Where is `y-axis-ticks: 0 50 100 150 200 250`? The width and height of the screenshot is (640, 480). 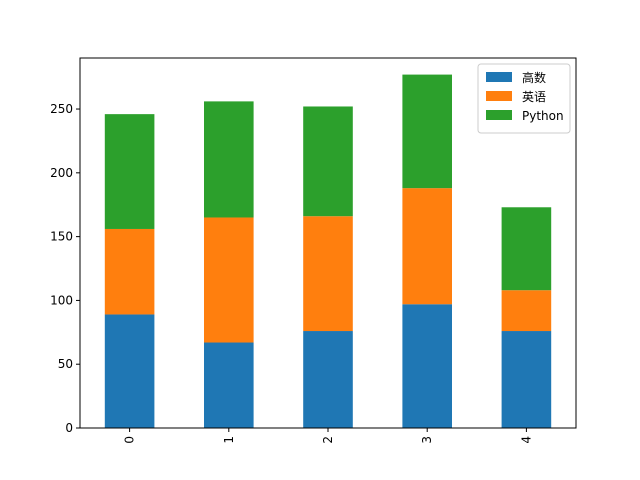
y-axis-ticks: 0 50 100 150 200 250 is located at coordinates (65, 268).